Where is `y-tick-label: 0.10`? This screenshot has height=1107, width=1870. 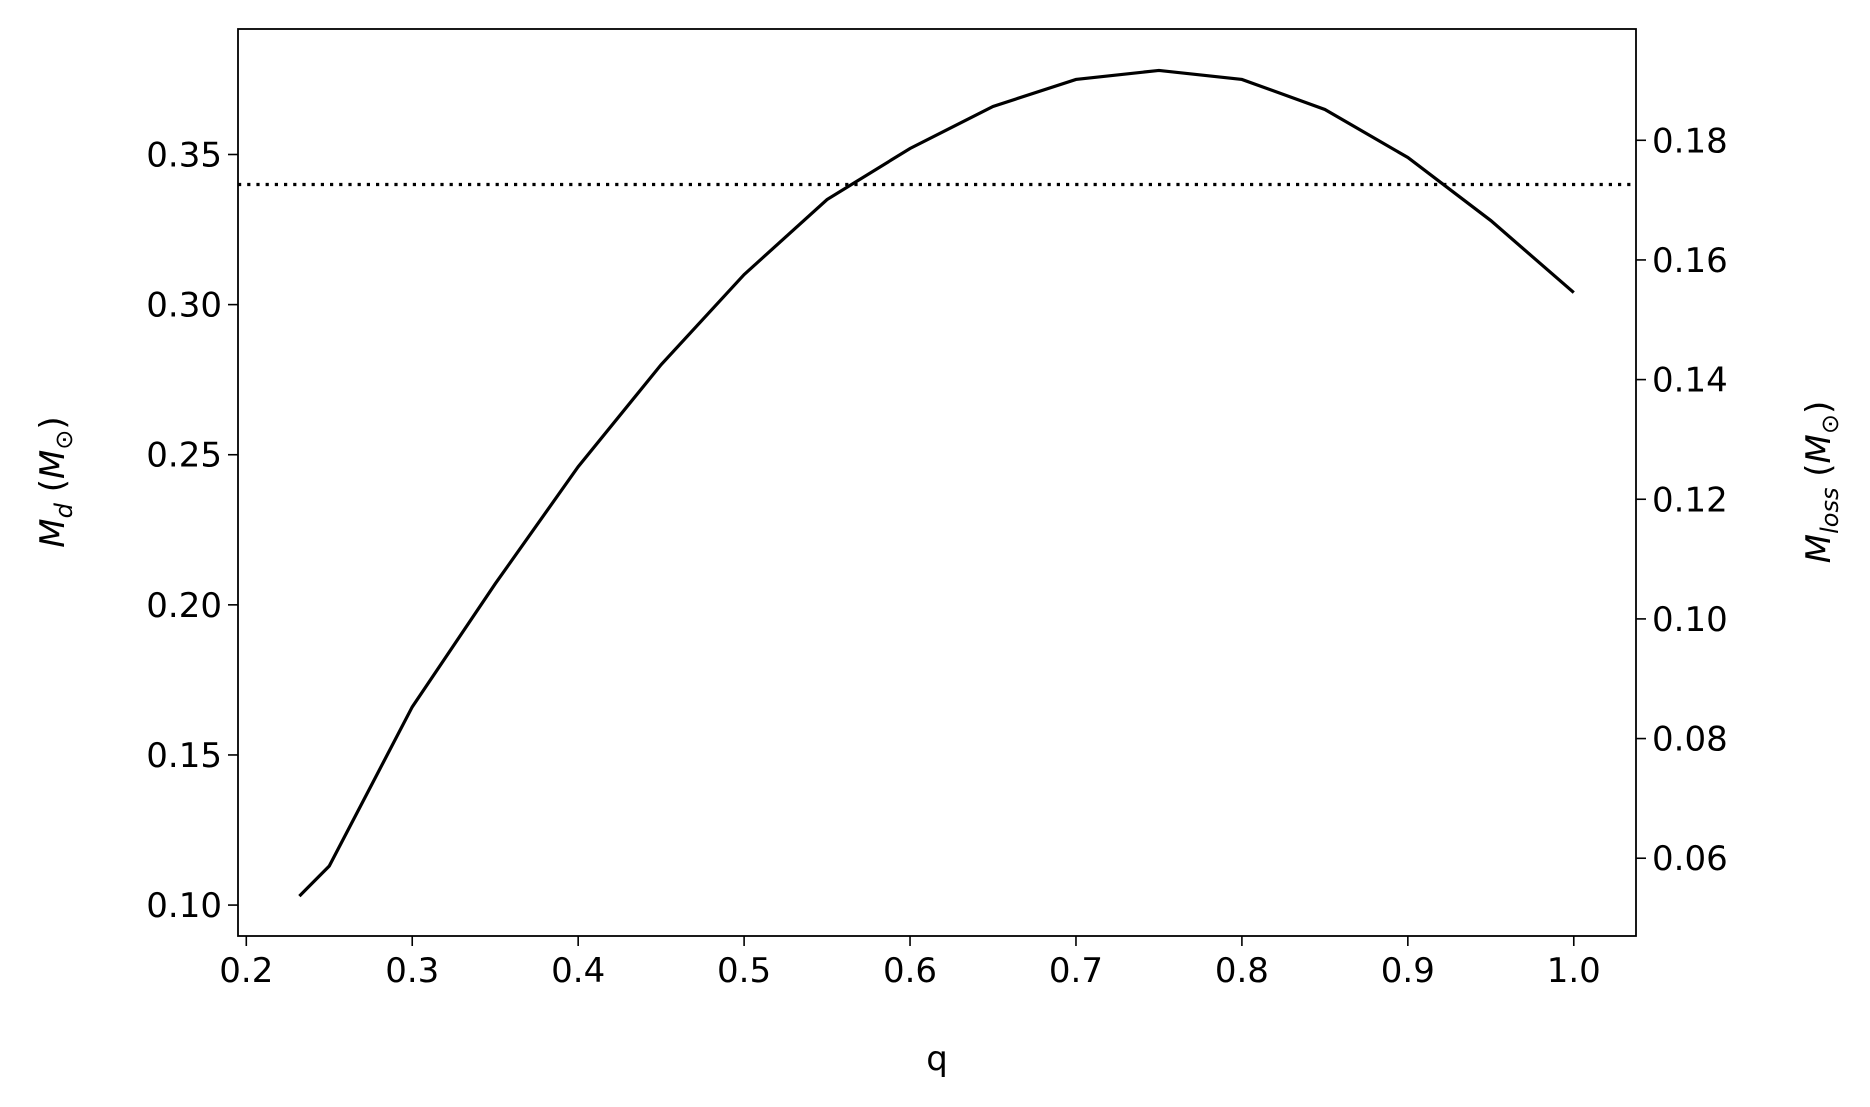
y-tick-label: 0.10 is located at coordinates (184, 906).